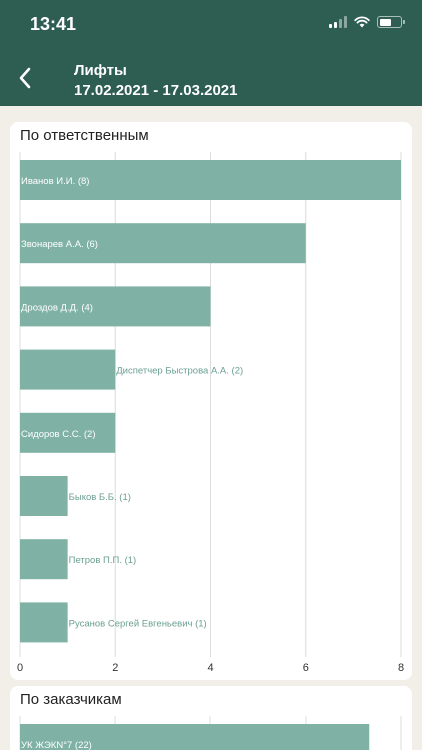 This screenshot has height=750, width=422. I want to click on bar-label: Петров П.П. (1), so click(103, 560).